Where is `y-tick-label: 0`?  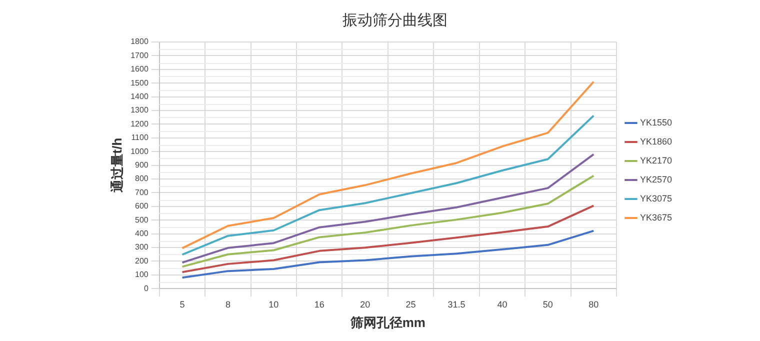
y-tick-label: 0 is located at coordinates (146, 288).